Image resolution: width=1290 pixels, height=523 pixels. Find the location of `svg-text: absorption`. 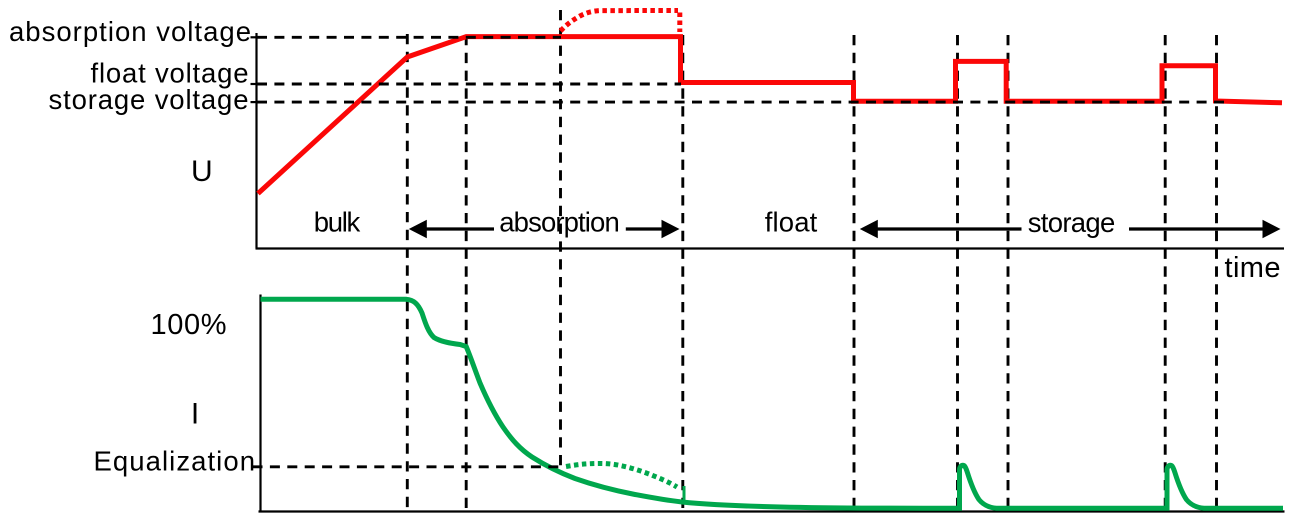

svg-text: absorption is located at coordinates (559, 222).